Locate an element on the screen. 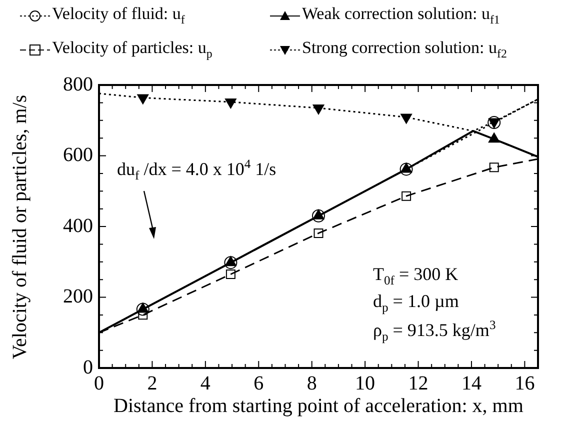 Image resolution: width=578 pixels, height=425 pixels. x-tick-label: 16 is located at coordinates (524, 383).